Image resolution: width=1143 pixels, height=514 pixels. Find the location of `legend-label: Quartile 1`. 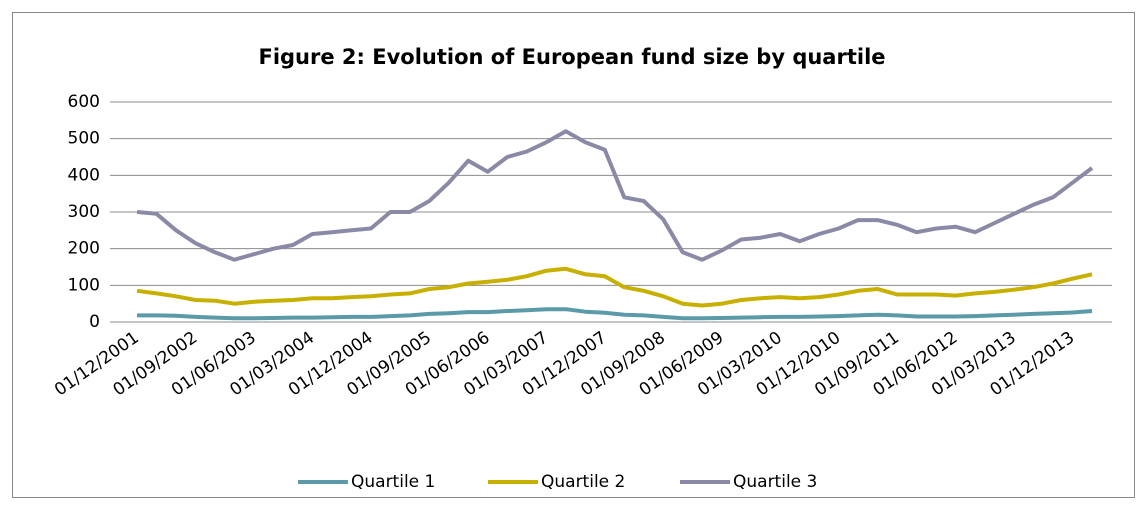

legend-label: Quartile 1 is located at coordinates (393, 482).